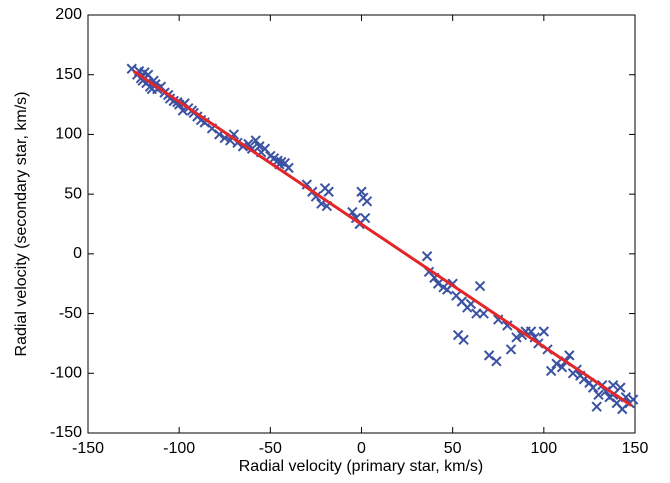 The image size is (670, 483). What do you see at coordinates (70, 313) in the screenshot?
I see `y-tick-label: -50` at bounding box center [70, 313].